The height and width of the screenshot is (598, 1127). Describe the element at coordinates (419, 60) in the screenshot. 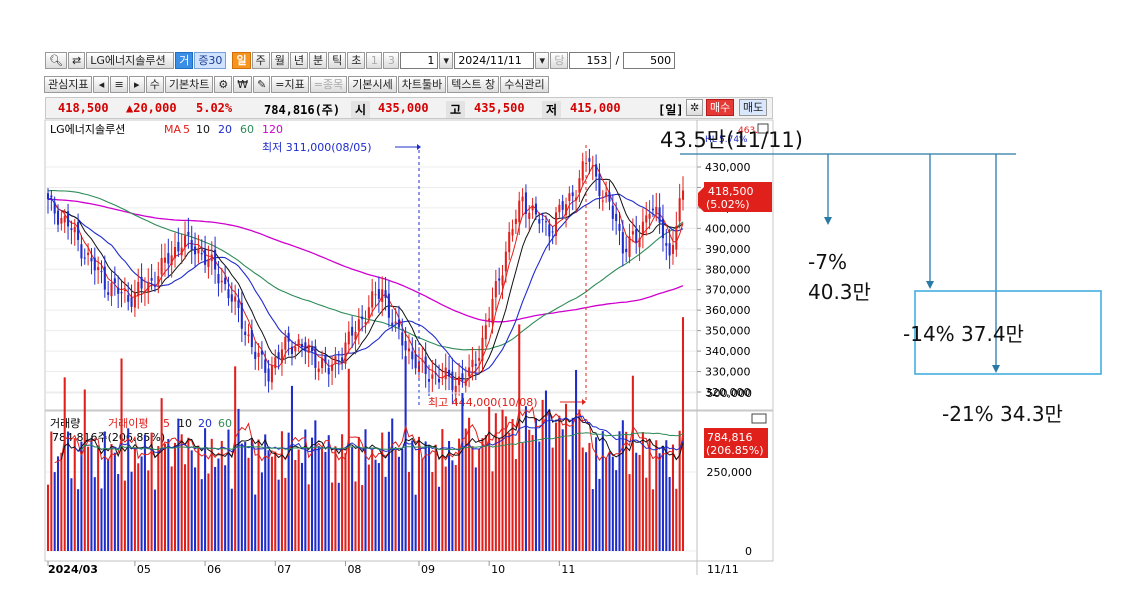

I see `interval-input: 1` at that location.